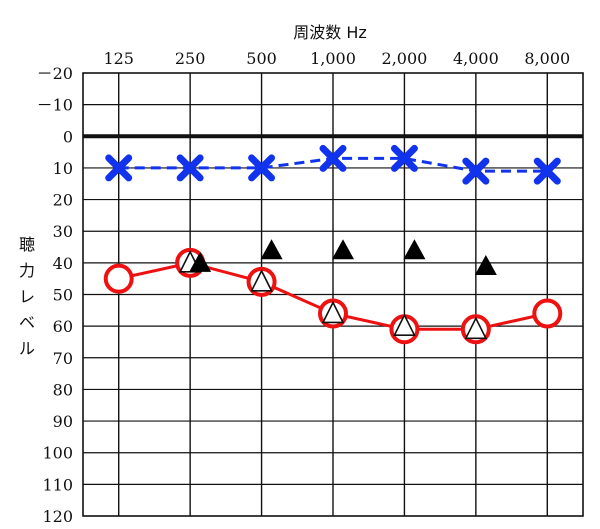  I want to click on y-axis-title-line-4: ベ, so click(27, 322).